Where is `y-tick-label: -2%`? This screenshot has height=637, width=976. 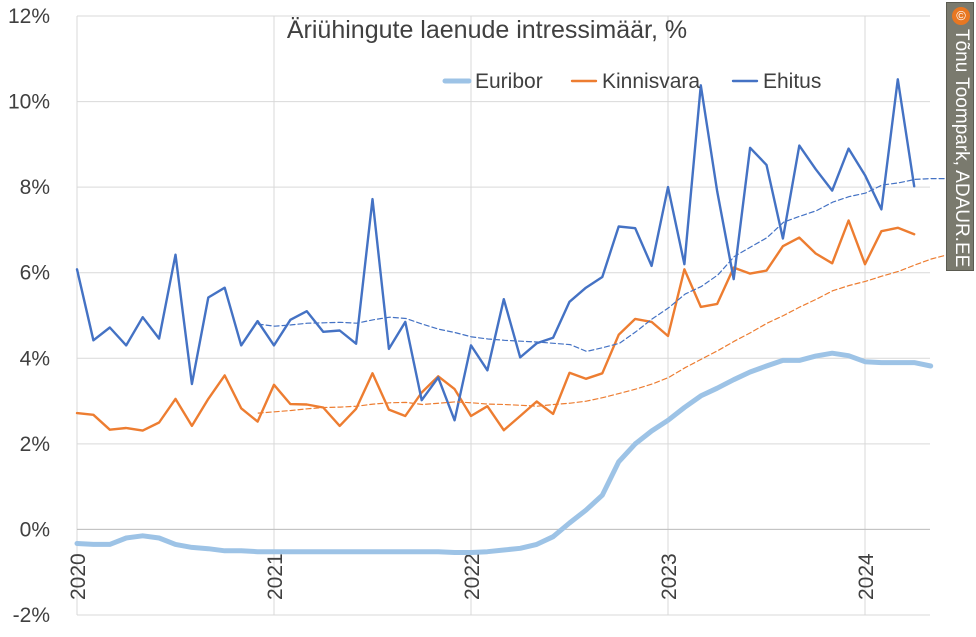
y-tick-label: -2% is located at coordinates (31, 615).